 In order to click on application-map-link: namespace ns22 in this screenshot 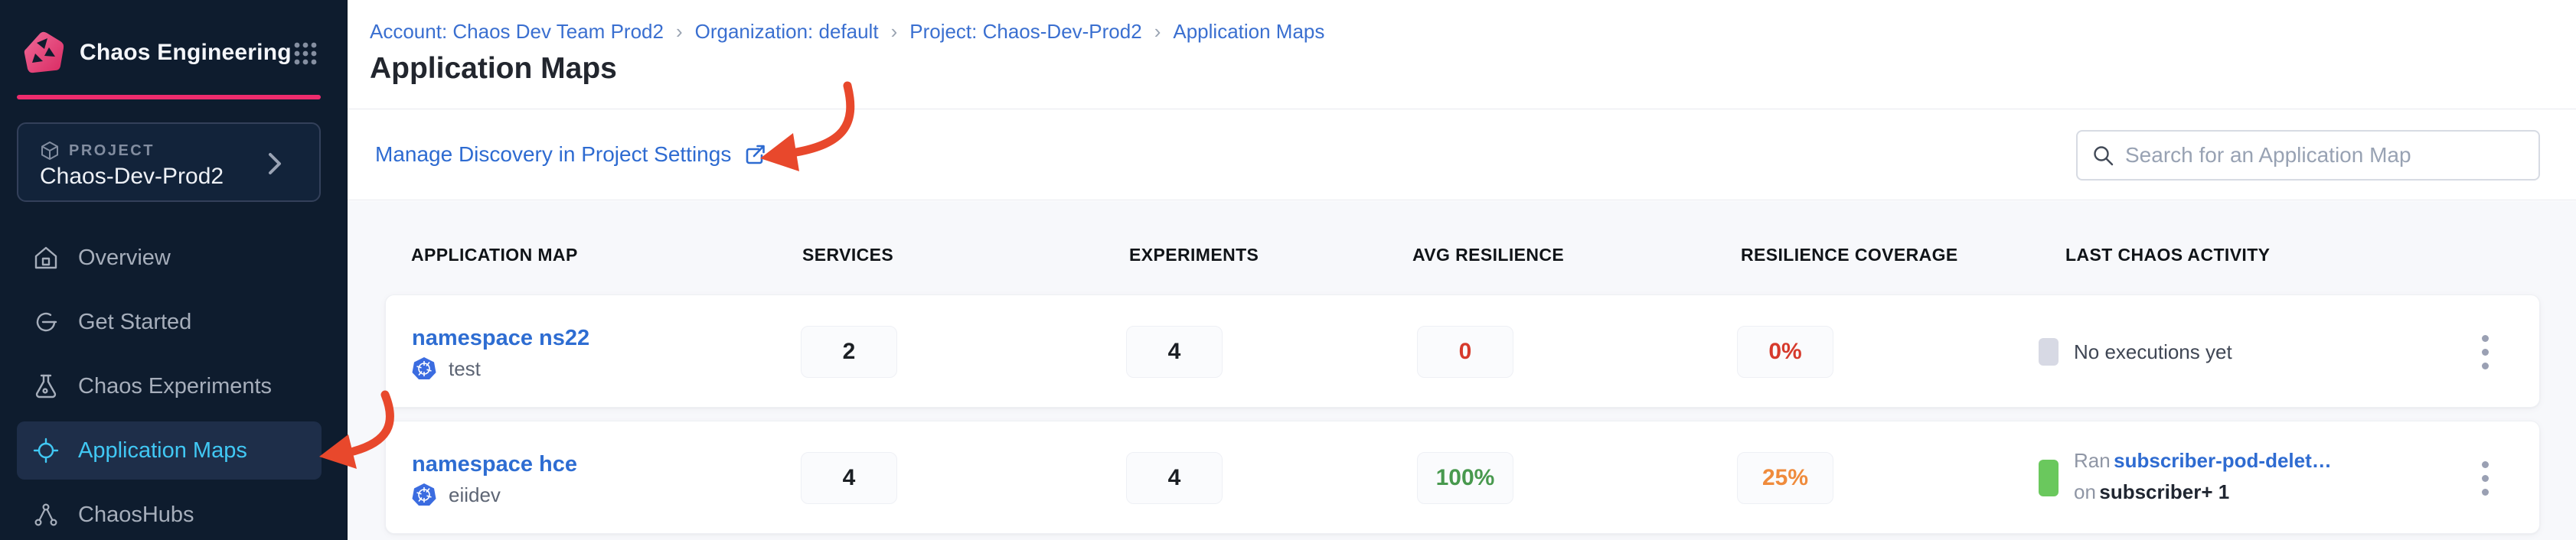, I will do `click(501, 338)`.